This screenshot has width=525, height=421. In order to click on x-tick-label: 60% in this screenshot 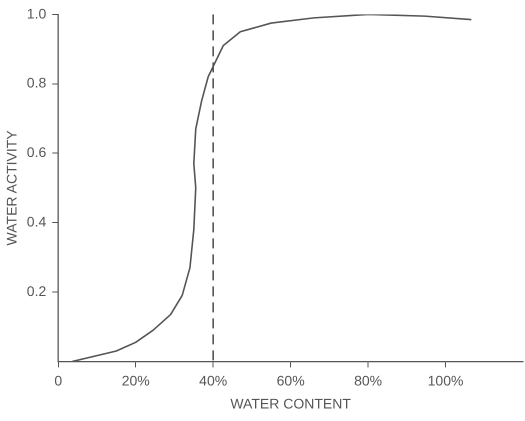, I will do `click(290, 380)`.